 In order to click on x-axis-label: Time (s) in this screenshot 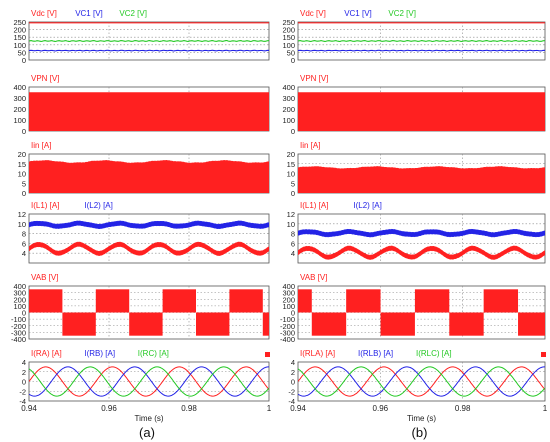, I will do `click(148, 418)`.